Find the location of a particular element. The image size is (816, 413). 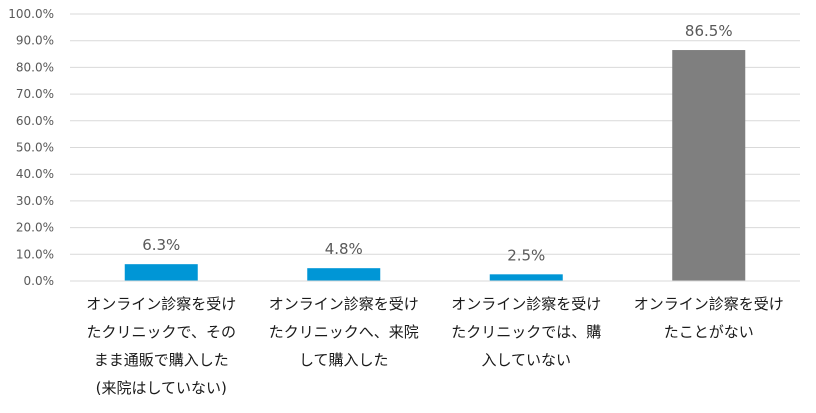

x-category-label: オンライン診察を受け たことがない is located at coordinates (708, 318).